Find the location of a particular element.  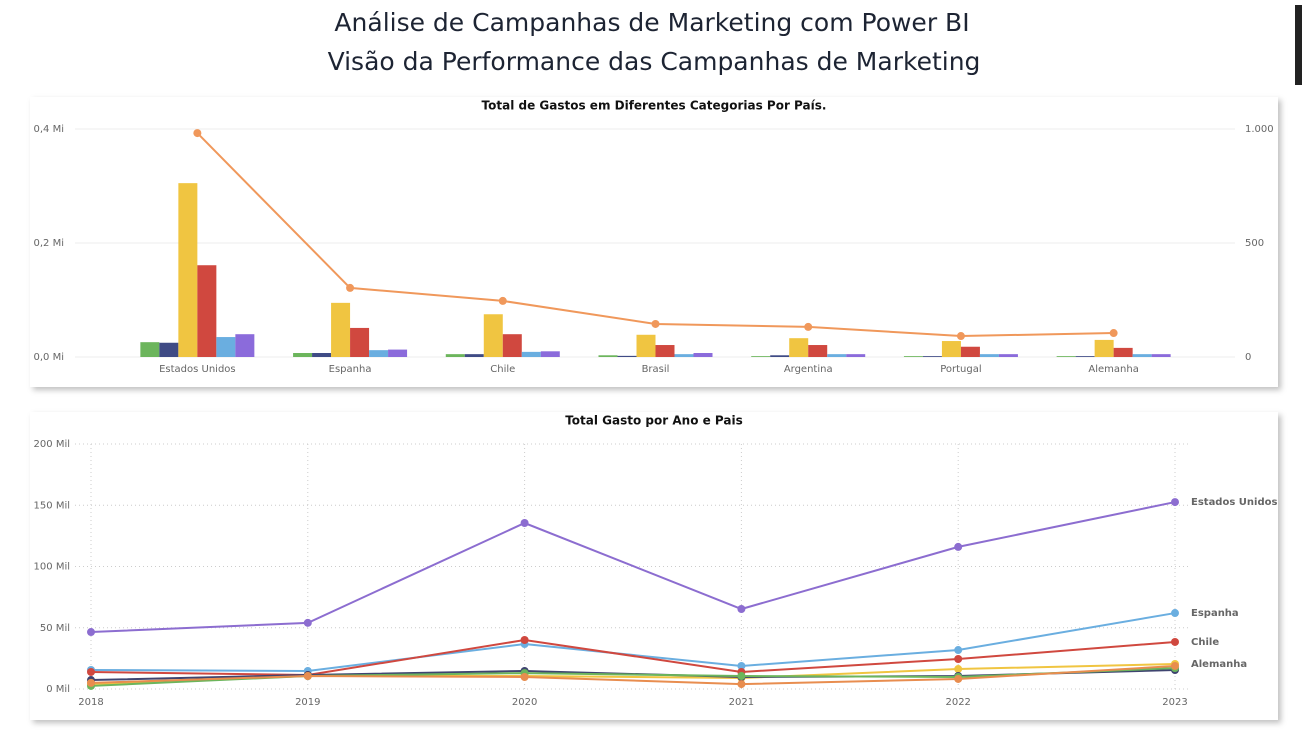

x-tick-label: 2022 is located at coordinates (957, 702).